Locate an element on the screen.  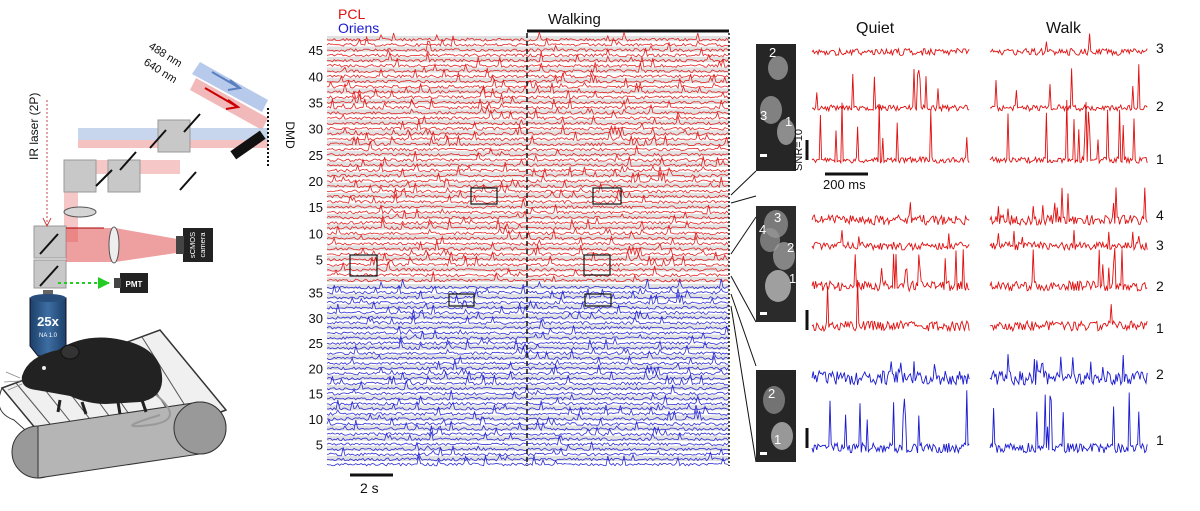
mirrors is located at coordinates (120, 200).